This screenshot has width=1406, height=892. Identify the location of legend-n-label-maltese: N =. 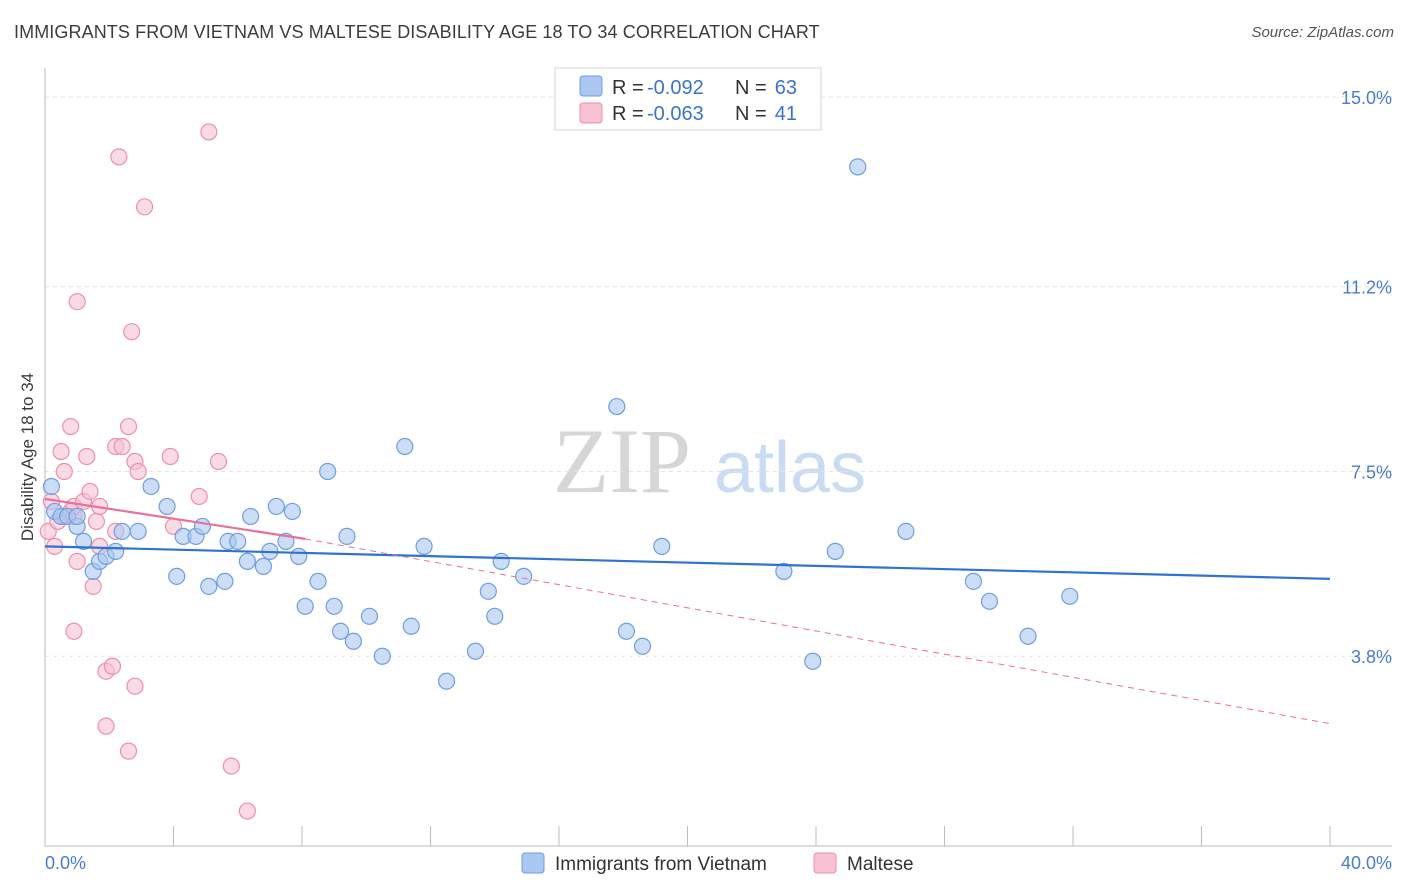
(751, 114).